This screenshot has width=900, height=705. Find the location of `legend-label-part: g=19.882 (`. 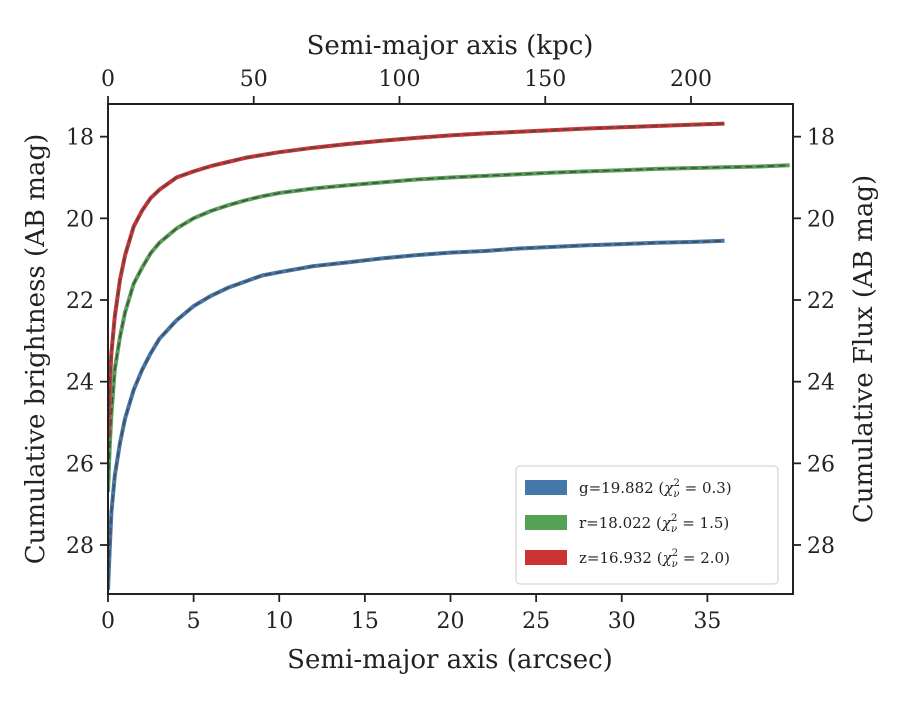

legend-label-part: g=19.882 ( is located at coordinates (621, 488).